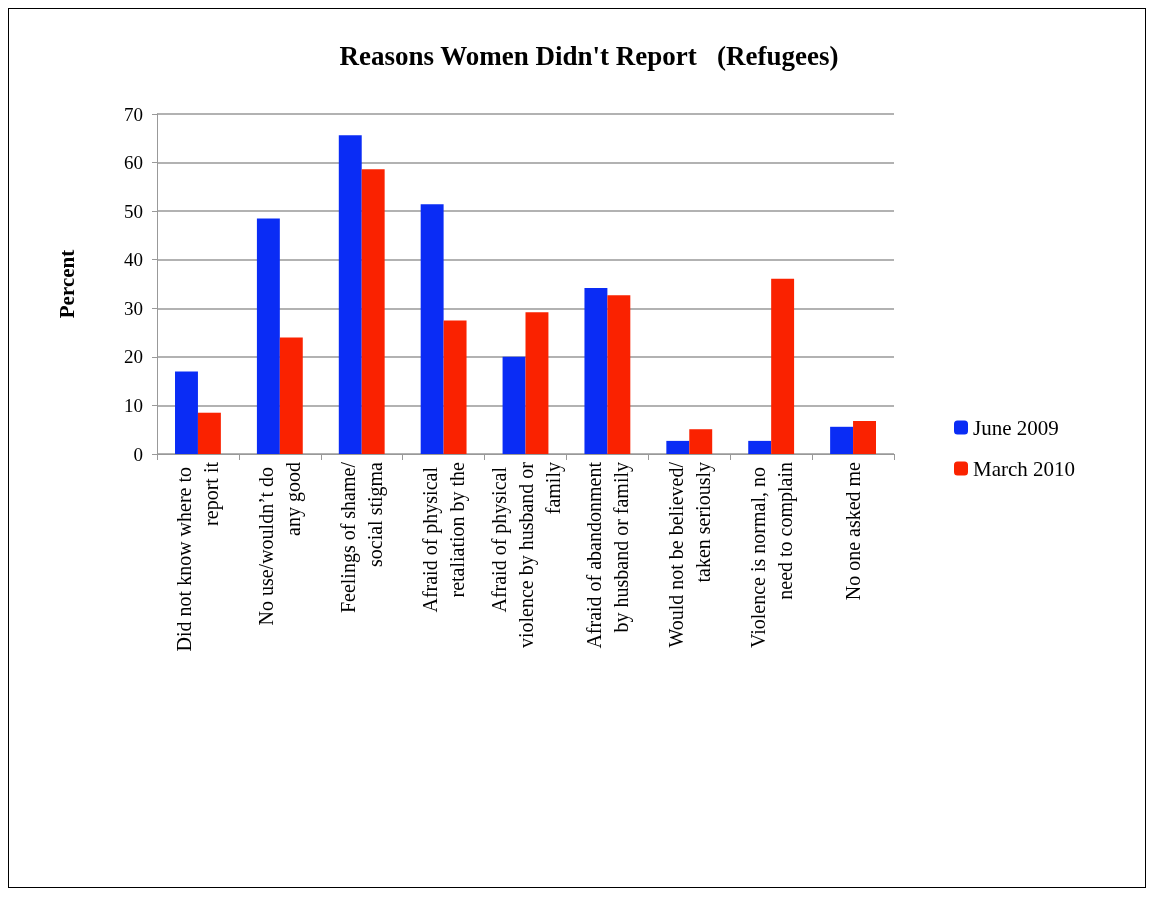 The width and height of the screenshot is (1156, 898). What do you see at coordinates (1024, 468) in the screenshot?
I see `legend-label: March 2010` at bounding box center [1024, 468].